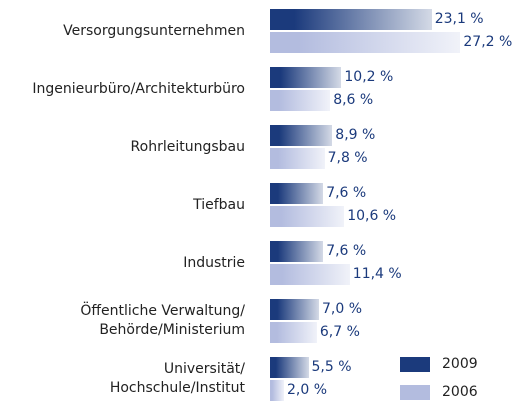 This screenshot has width=532, height=403. Describe the element at coordinates (372, 216) in the screenshot. I see `value-label: 10,6 %` at that location.